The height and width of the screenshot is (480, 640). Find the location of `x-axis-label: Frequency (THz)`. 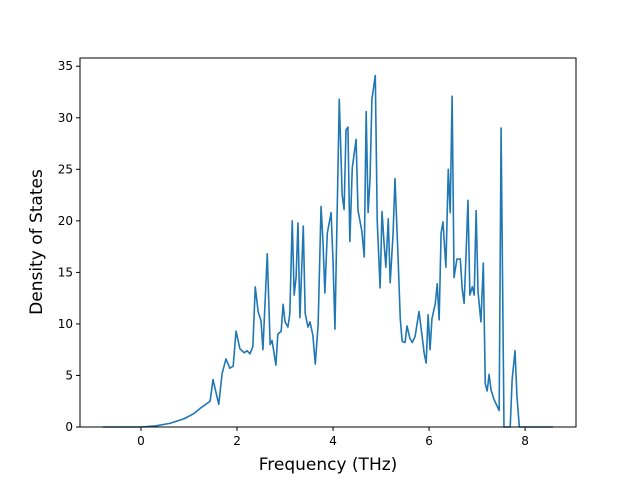

x-axis-label: Frequency (THz) is located at coordinates (328, 465).